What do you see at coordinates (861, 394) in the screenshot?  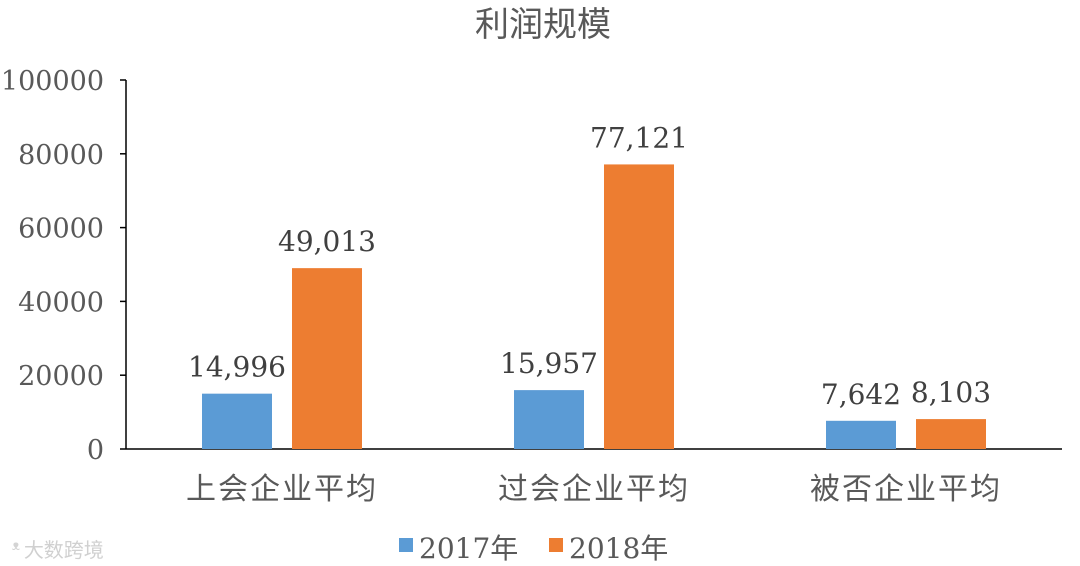 I see `data-label: 7,642` at bounding box center [861, 394].